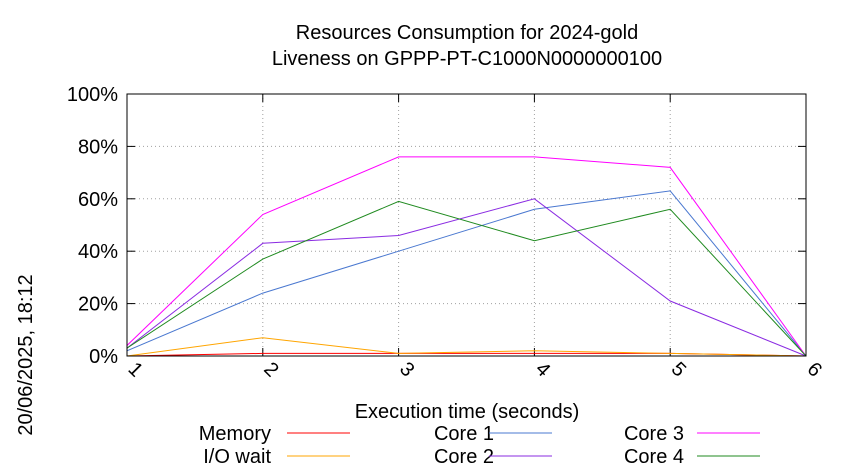 The image size is (850, 475). I want to click on chart-title-line-1: Resources Consumption for 2024-gold, so click(467, 33).